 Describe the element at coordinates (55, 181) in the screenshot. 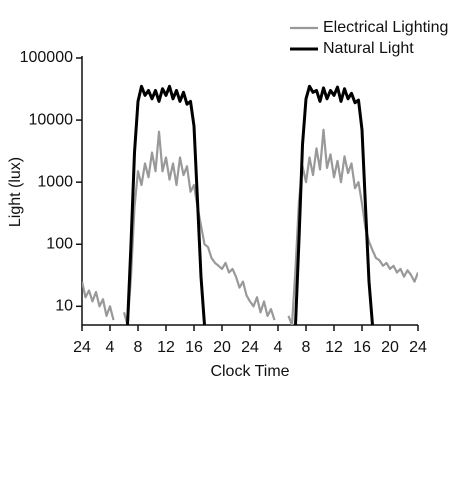

I see `y-tick-label: 1000` at that location.